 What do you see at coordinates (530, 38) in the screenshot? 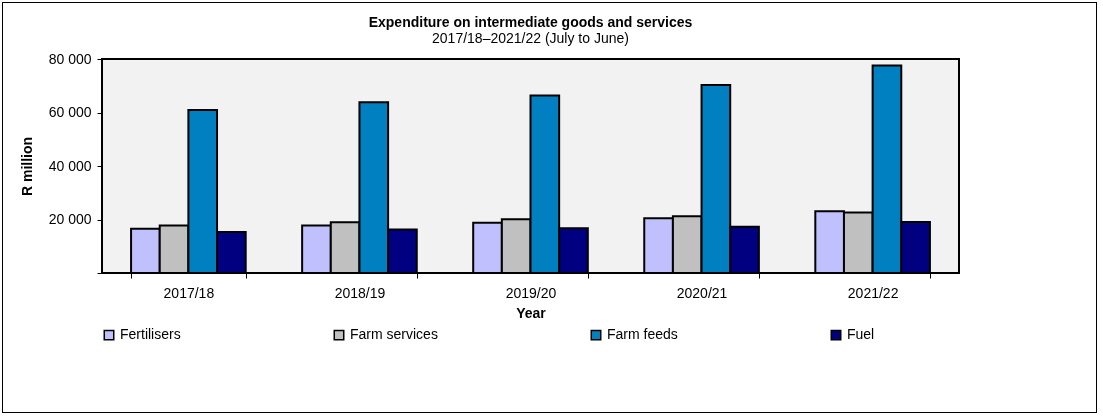
I see `chart-subtitle: 2017/18–2021/22 (July to June)` at bounding box center [530, 38].